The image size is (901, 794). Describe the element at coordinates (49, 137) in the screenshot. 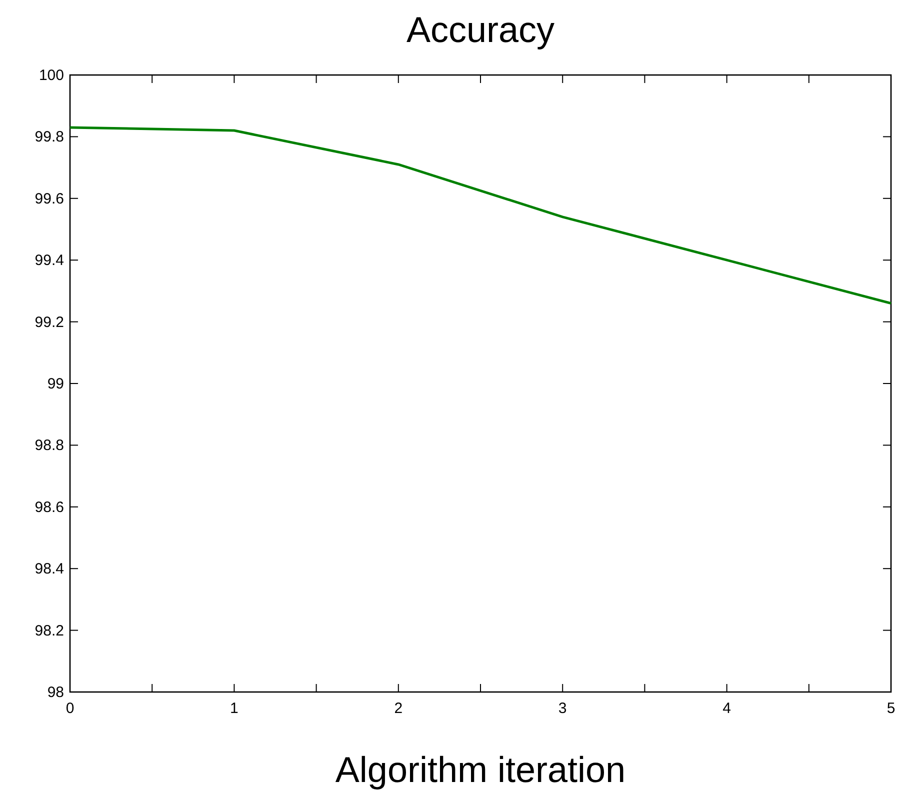

I see `y-tick-label: 99.8` at that location.